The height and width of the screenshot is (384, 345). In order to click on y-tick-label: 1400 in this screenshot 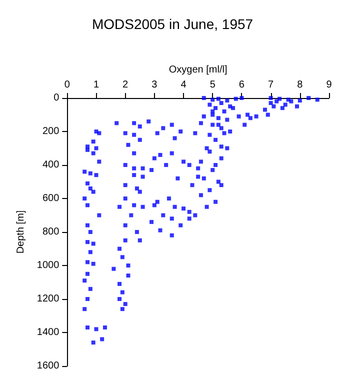, I will do `click(48, 332)`.